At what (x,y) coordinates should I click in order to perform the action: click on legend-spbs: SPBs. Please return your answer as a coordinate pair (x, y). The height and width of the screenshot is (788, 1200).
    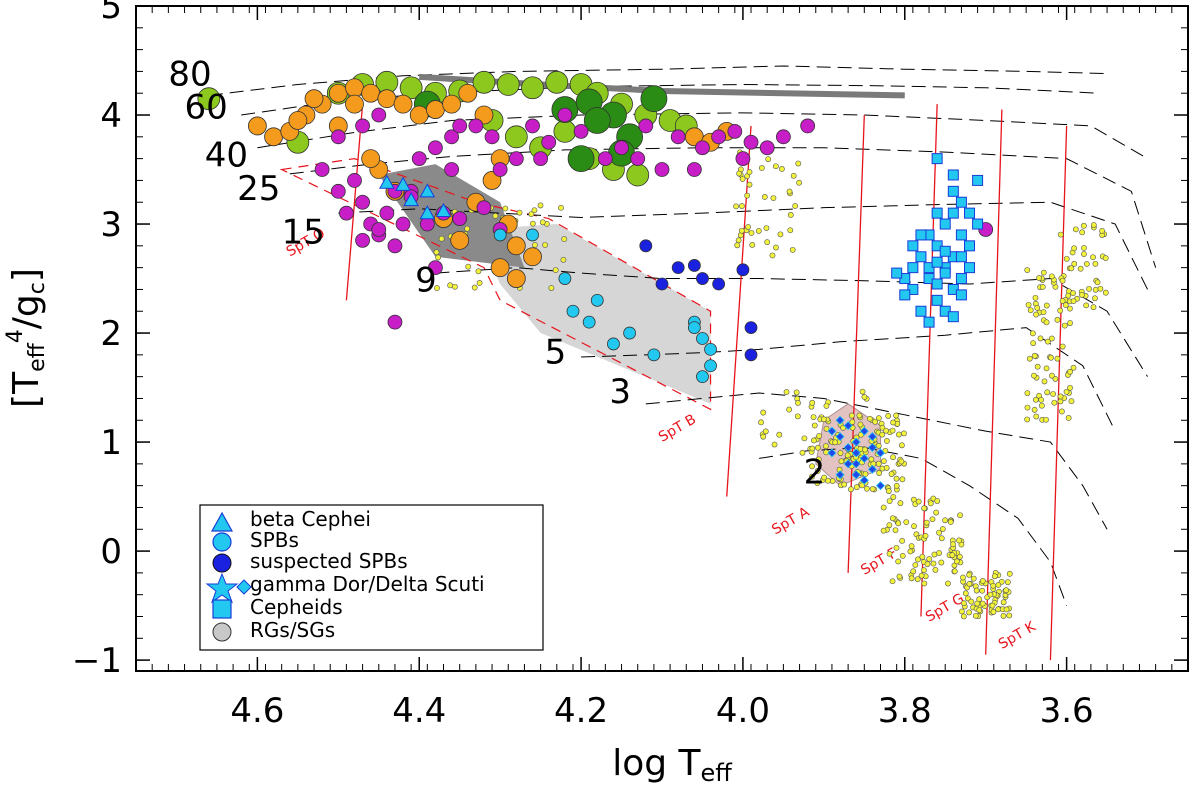
    Looking at the image, I should click on (274, 540).